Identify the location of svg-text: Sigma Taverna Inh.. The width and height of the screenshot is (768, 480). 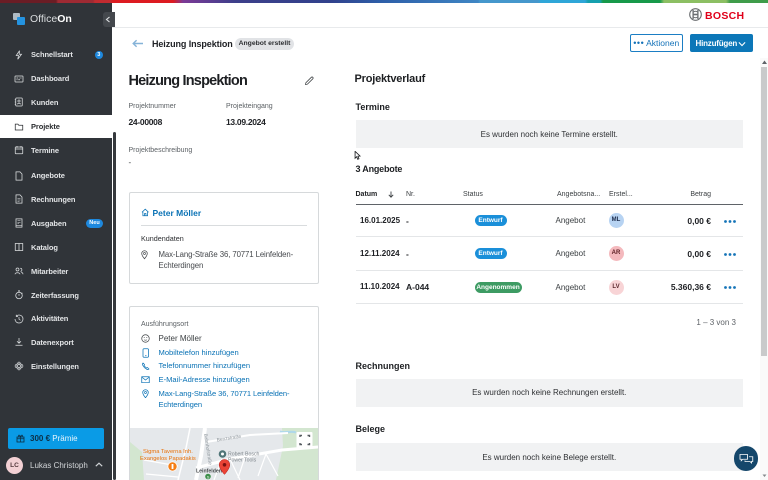
(168, 452).